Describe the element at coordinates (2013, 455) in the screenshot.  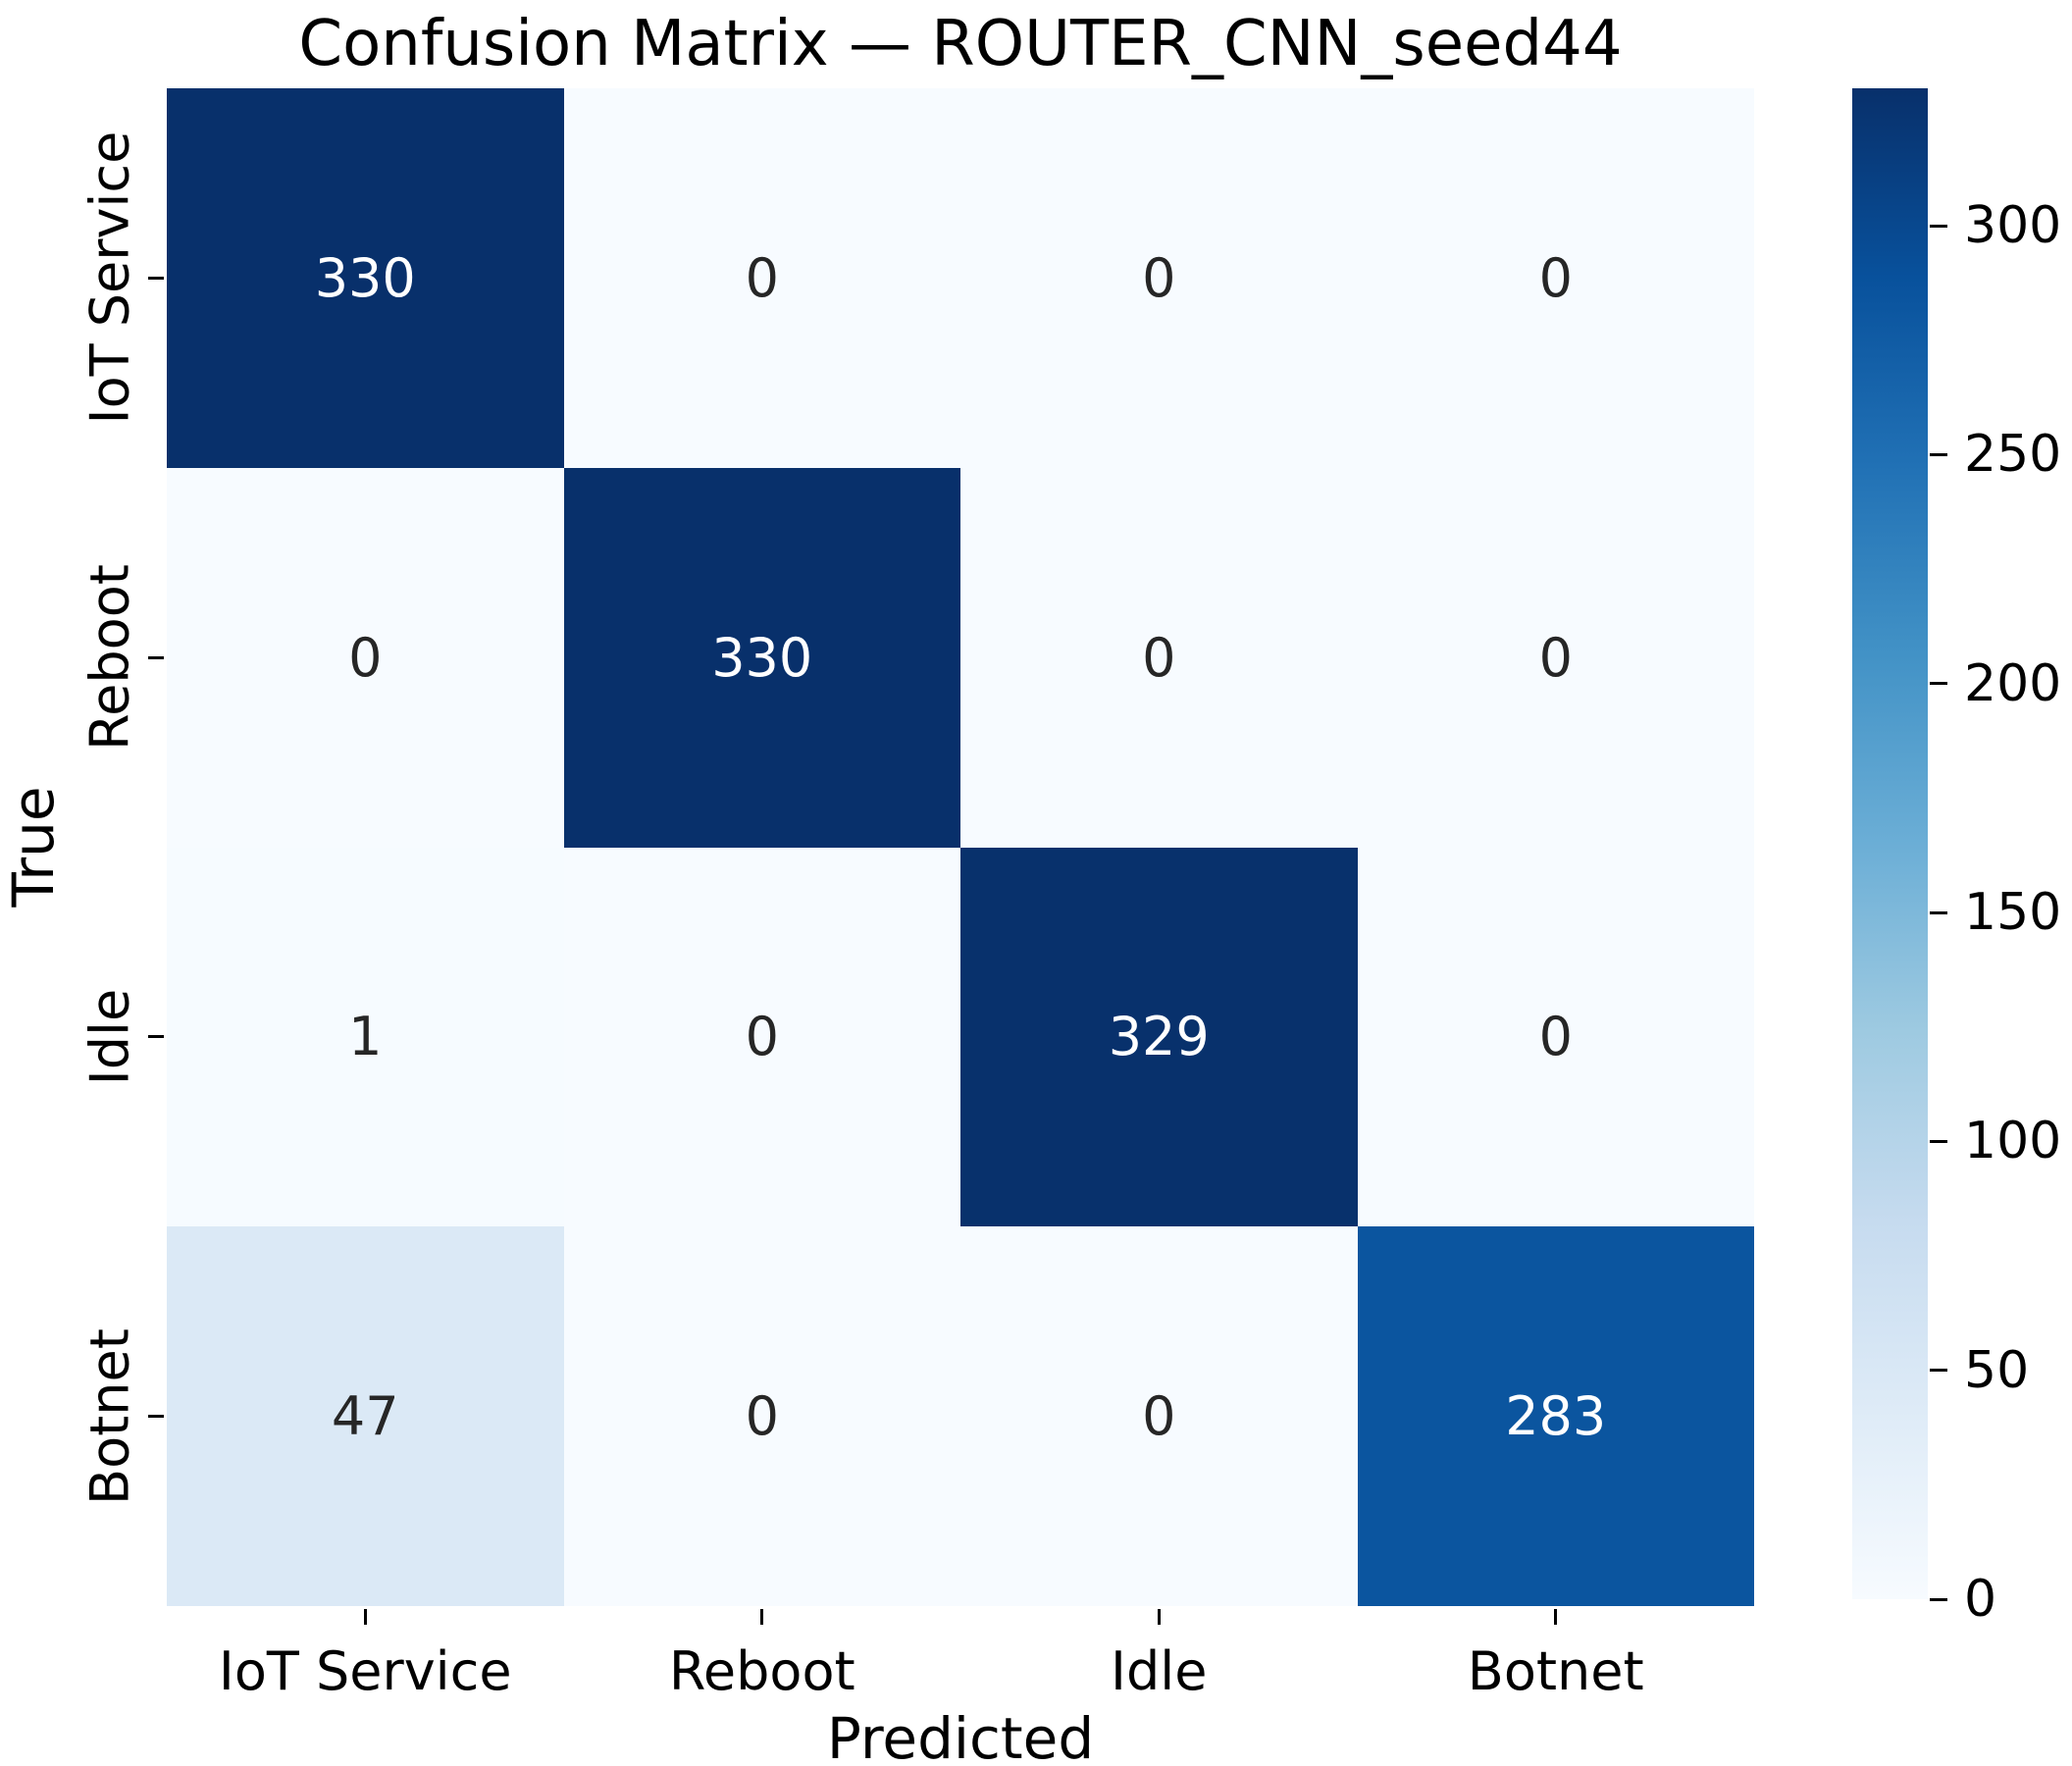
I see `colorbar-tick-label: 250` at that location.